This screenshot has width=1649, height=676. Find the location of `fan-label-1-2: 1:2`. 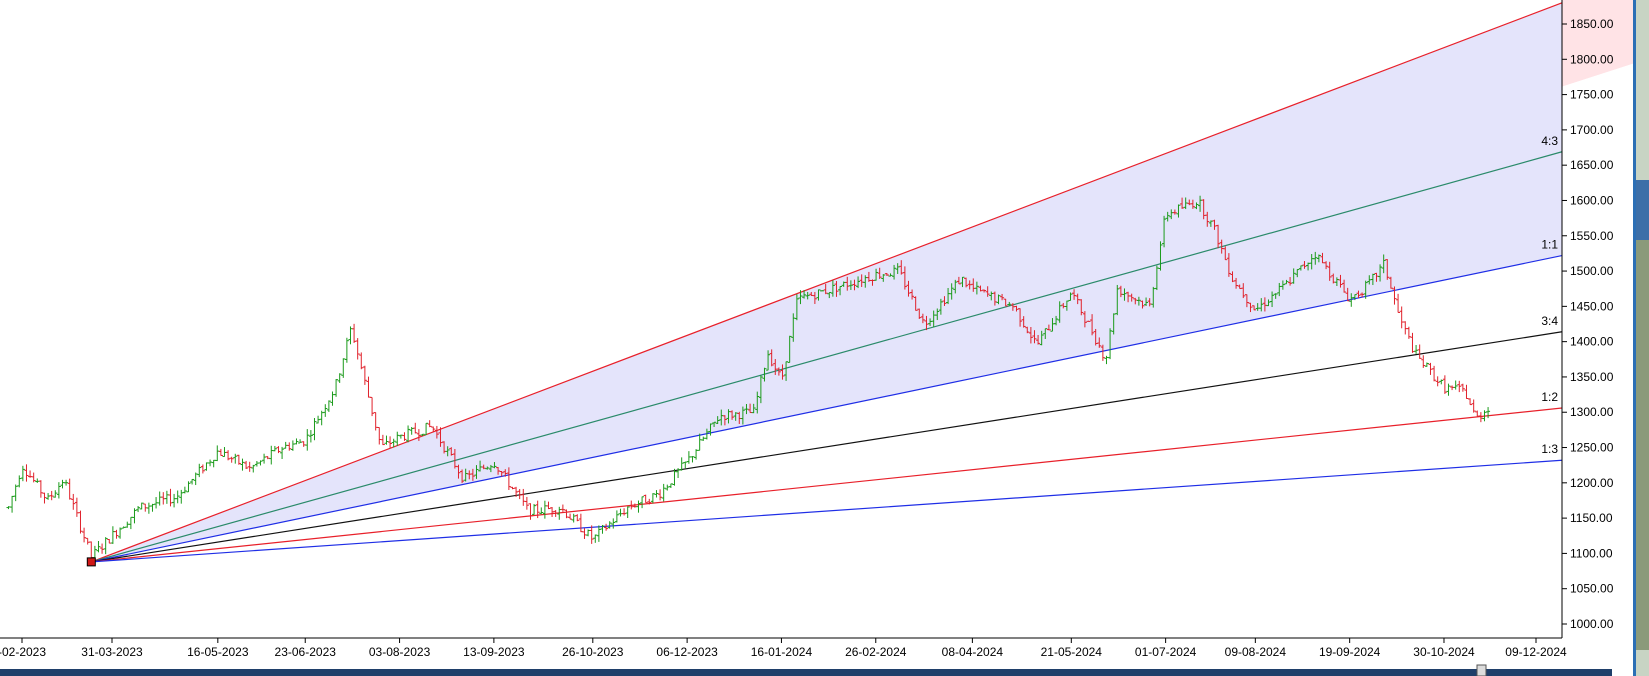

fan-label-1-2: 1:2 is located at coordinates (1549, 397).